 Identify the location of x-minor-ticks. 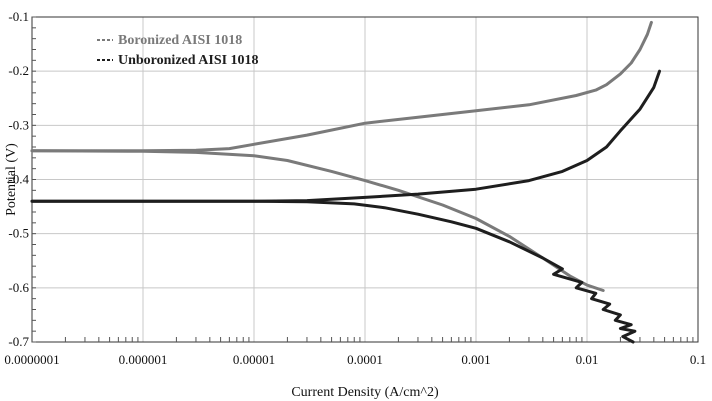
(379, 339).